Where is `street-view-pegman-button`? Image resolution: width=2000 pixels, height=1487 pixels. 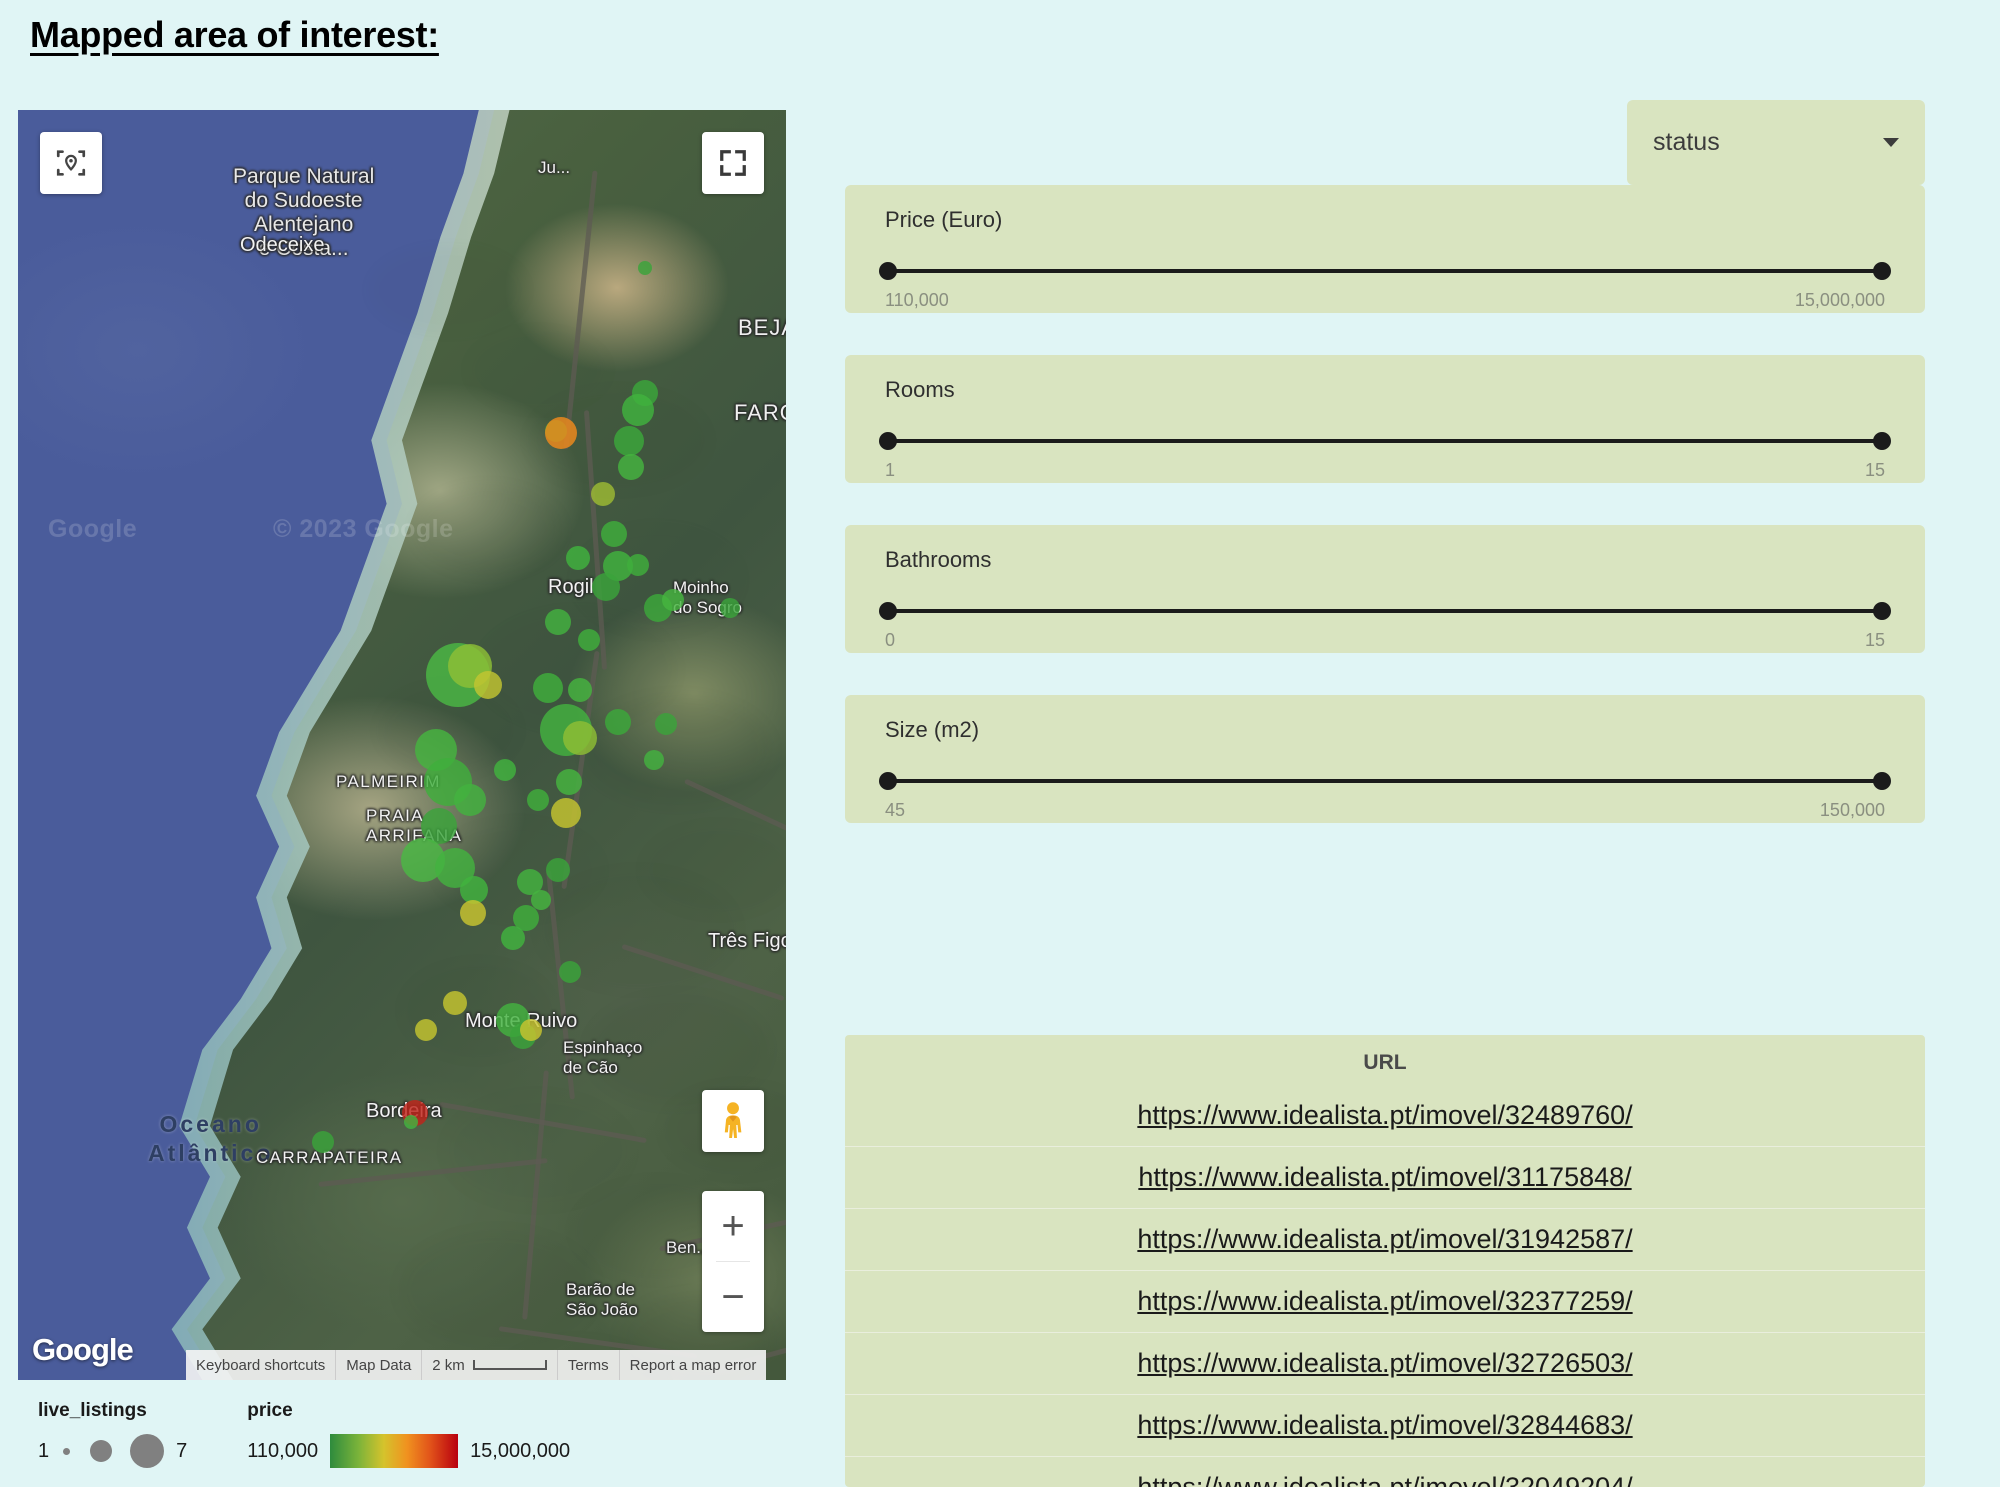
street-view-pegman-button is located at coordinates (733, 1121).